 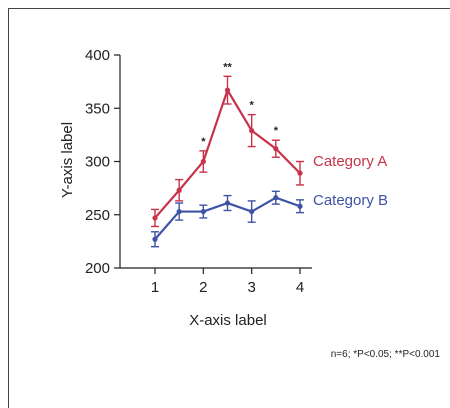 I want to click on x-tick-label: 4, so click(x=300, y=287).